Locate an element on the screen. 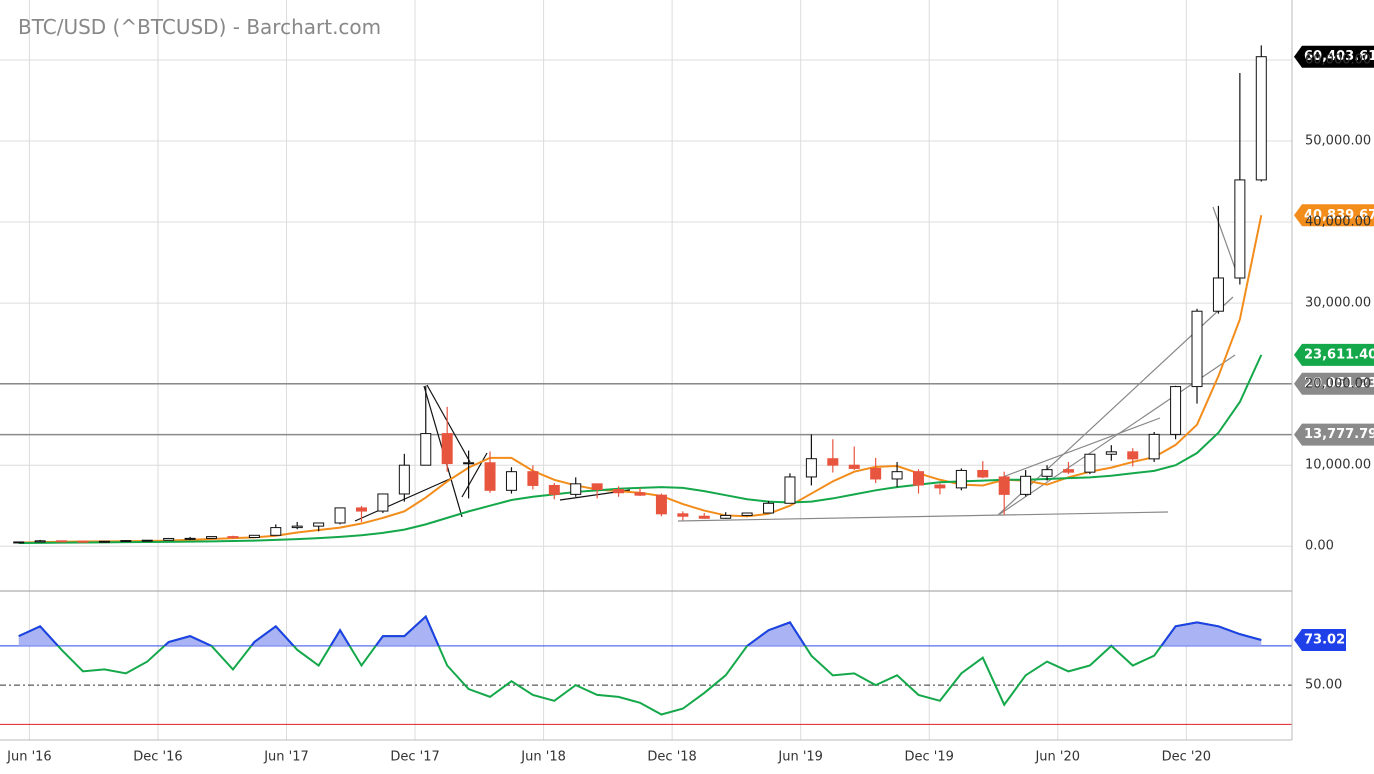 The width and height of the screenshot is (1374, 774). rsi-line-high is located at coordinates (640, 630).